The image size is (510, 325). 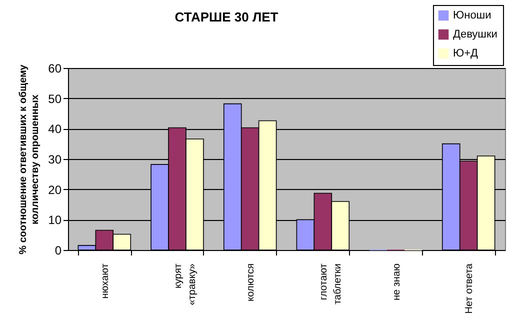 I want to click on y-axis-title: % соотношение ответивших к общему колличеству опрошенных, so click(x=30, y=159).